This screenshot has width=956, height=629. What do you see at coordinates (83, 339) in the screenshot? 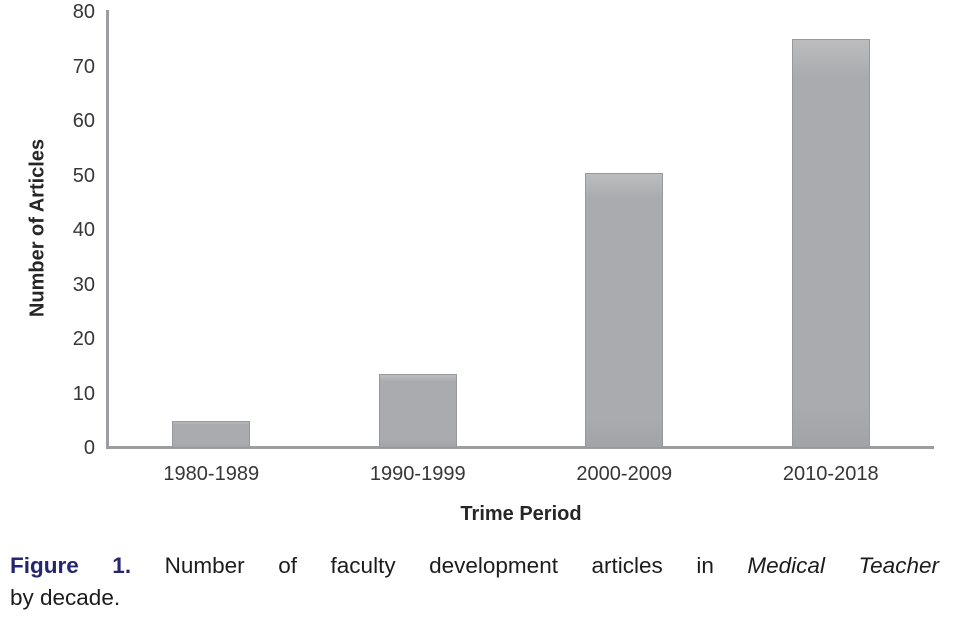
I see `y-tick-label: 20` at bounding box center [83, 339].